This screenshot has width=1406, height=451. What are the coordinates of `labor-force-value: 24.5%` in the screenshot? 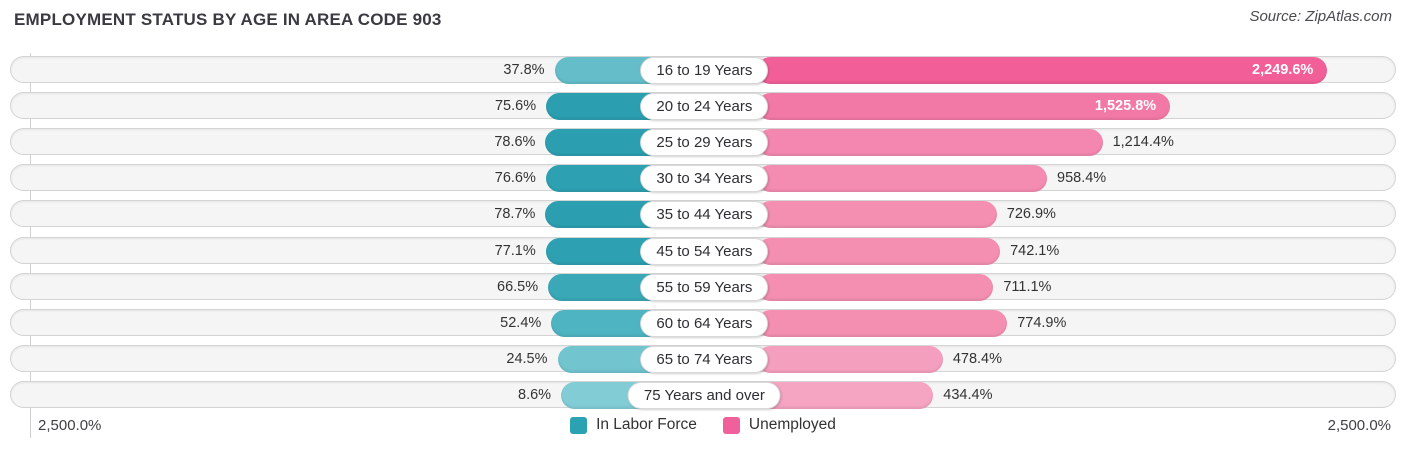 It's located at (527, 359).